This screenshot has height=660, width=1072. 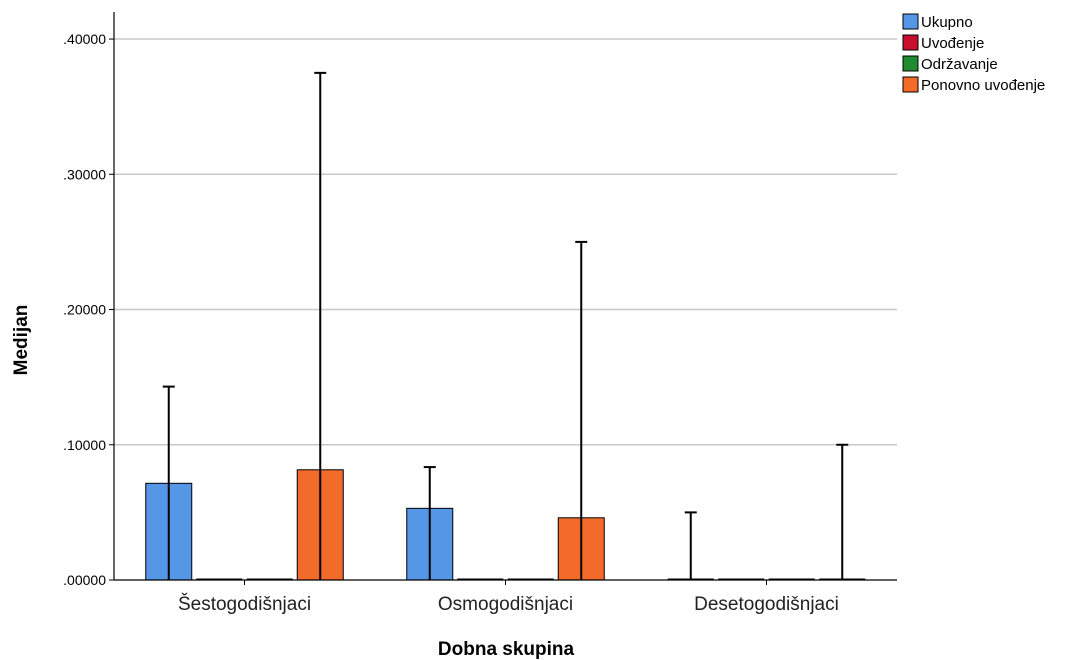 I want to click on x-category-label: Desetogodišnjaci, so click(x=766, y=604).